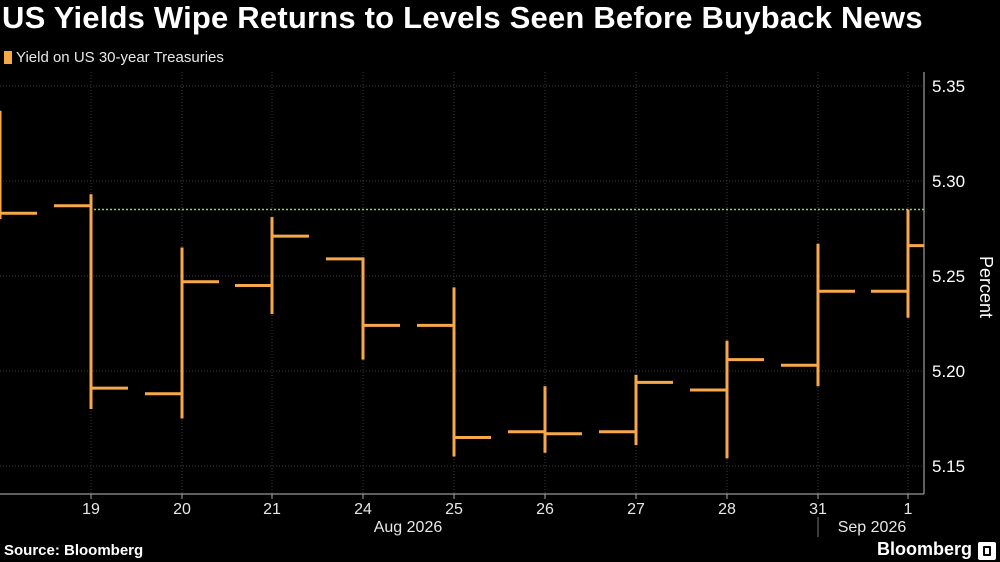  I want to click on brand-logo-text: Bloomberg, so click(924, 549).